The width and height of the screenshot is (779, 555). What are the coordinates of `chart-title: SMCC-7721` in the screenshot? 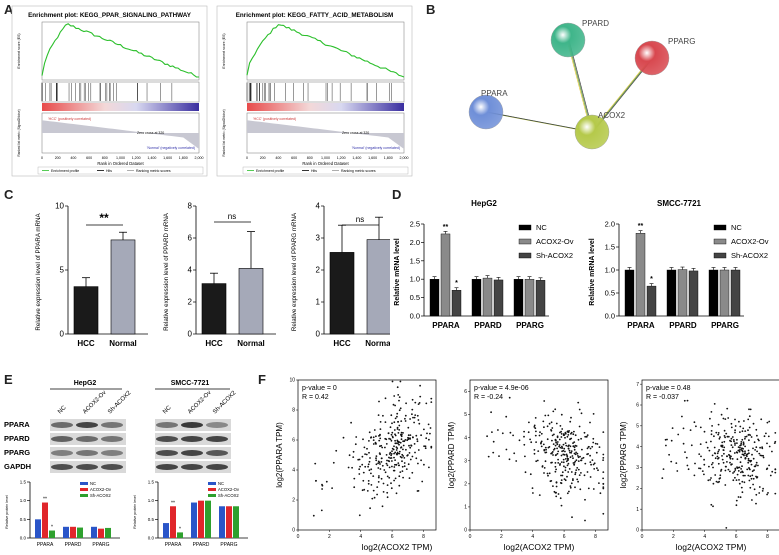 It's located at (679, 203).